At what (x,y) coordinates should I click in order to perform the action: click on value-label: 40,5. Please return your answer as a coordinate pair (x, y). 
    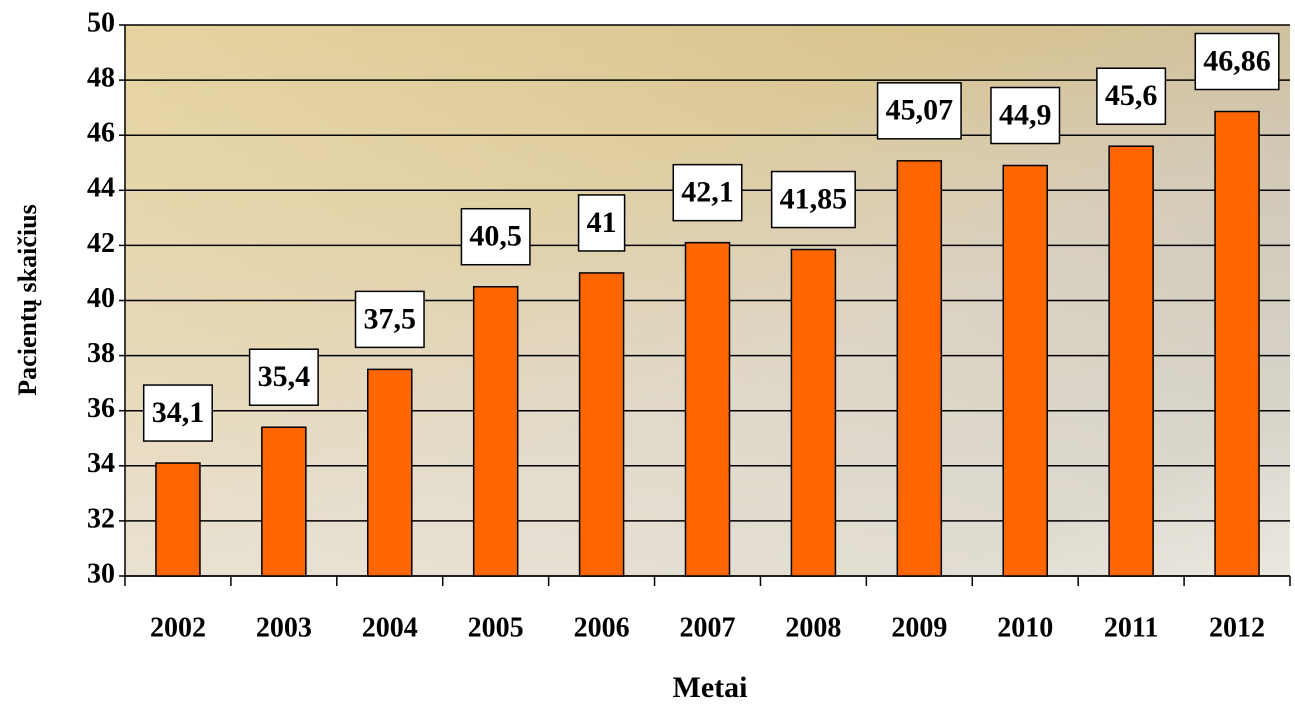
    Looking at the image, I should click on (495, 236).